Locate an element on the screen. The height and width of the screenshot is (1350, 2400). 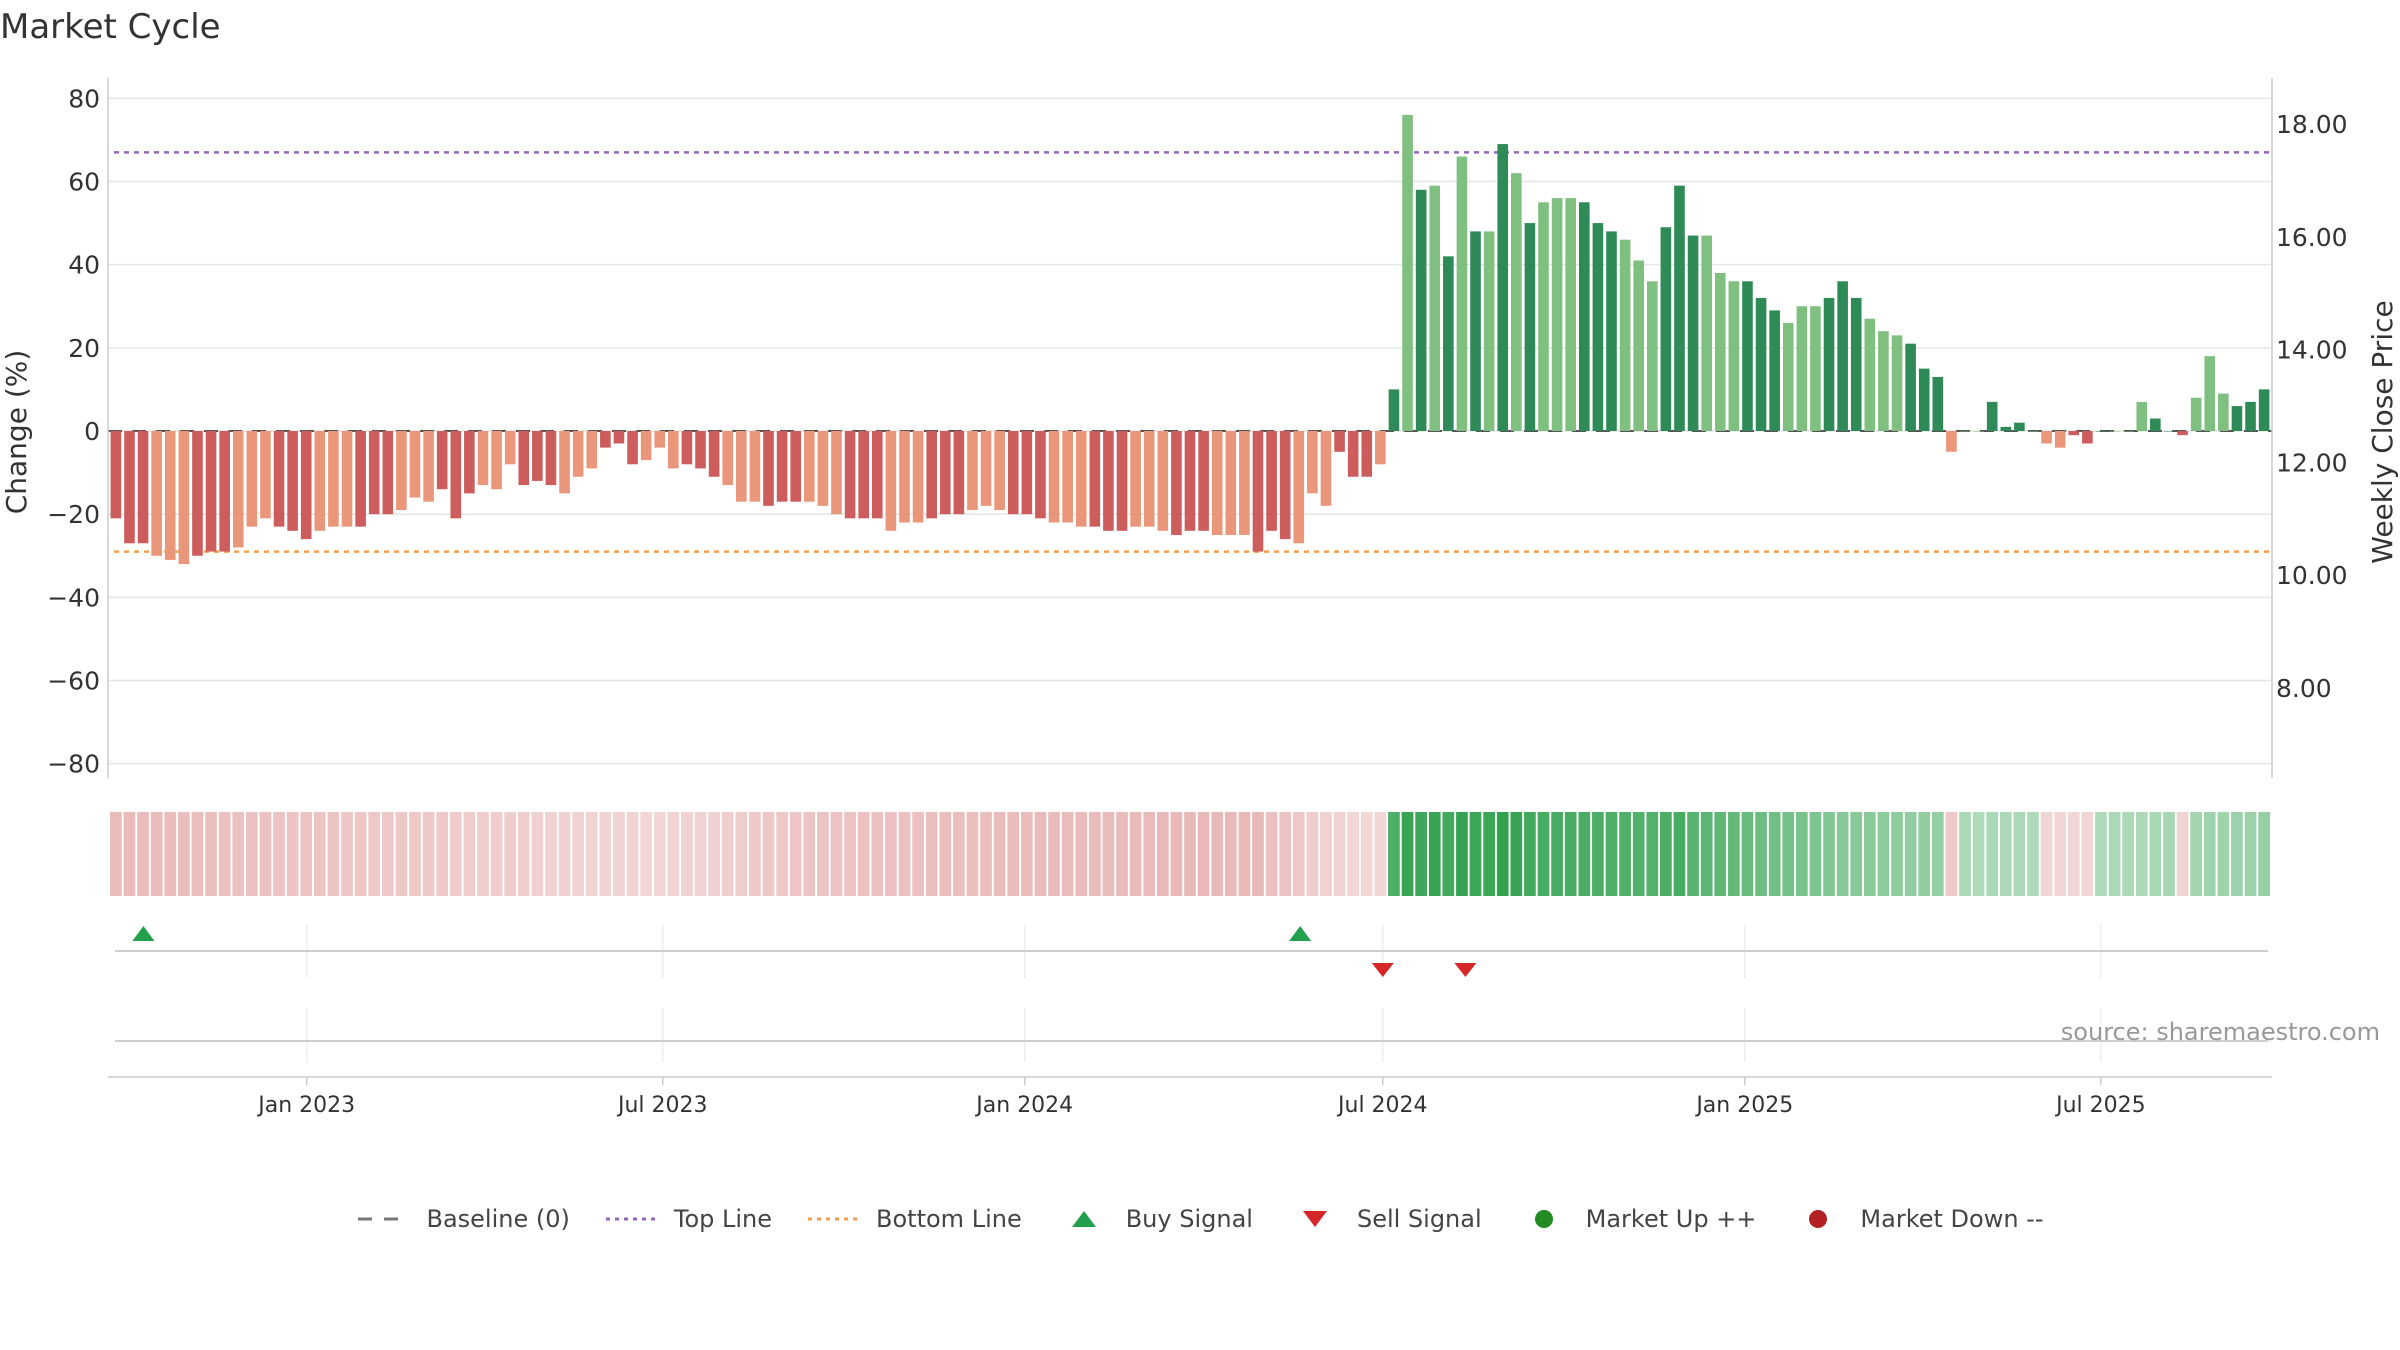
legend-label: Bottom Line is located at coordinates (949, 1219).